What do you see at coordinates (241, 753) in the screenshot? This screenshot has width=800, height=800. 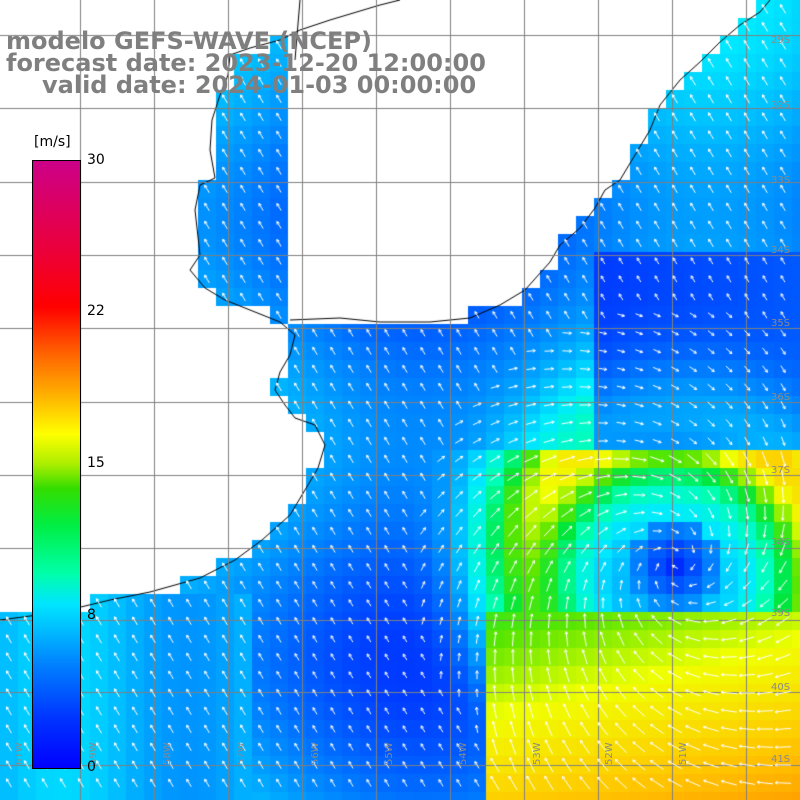 I see `longitude-label: 57W` at bounding box center [241, 753].